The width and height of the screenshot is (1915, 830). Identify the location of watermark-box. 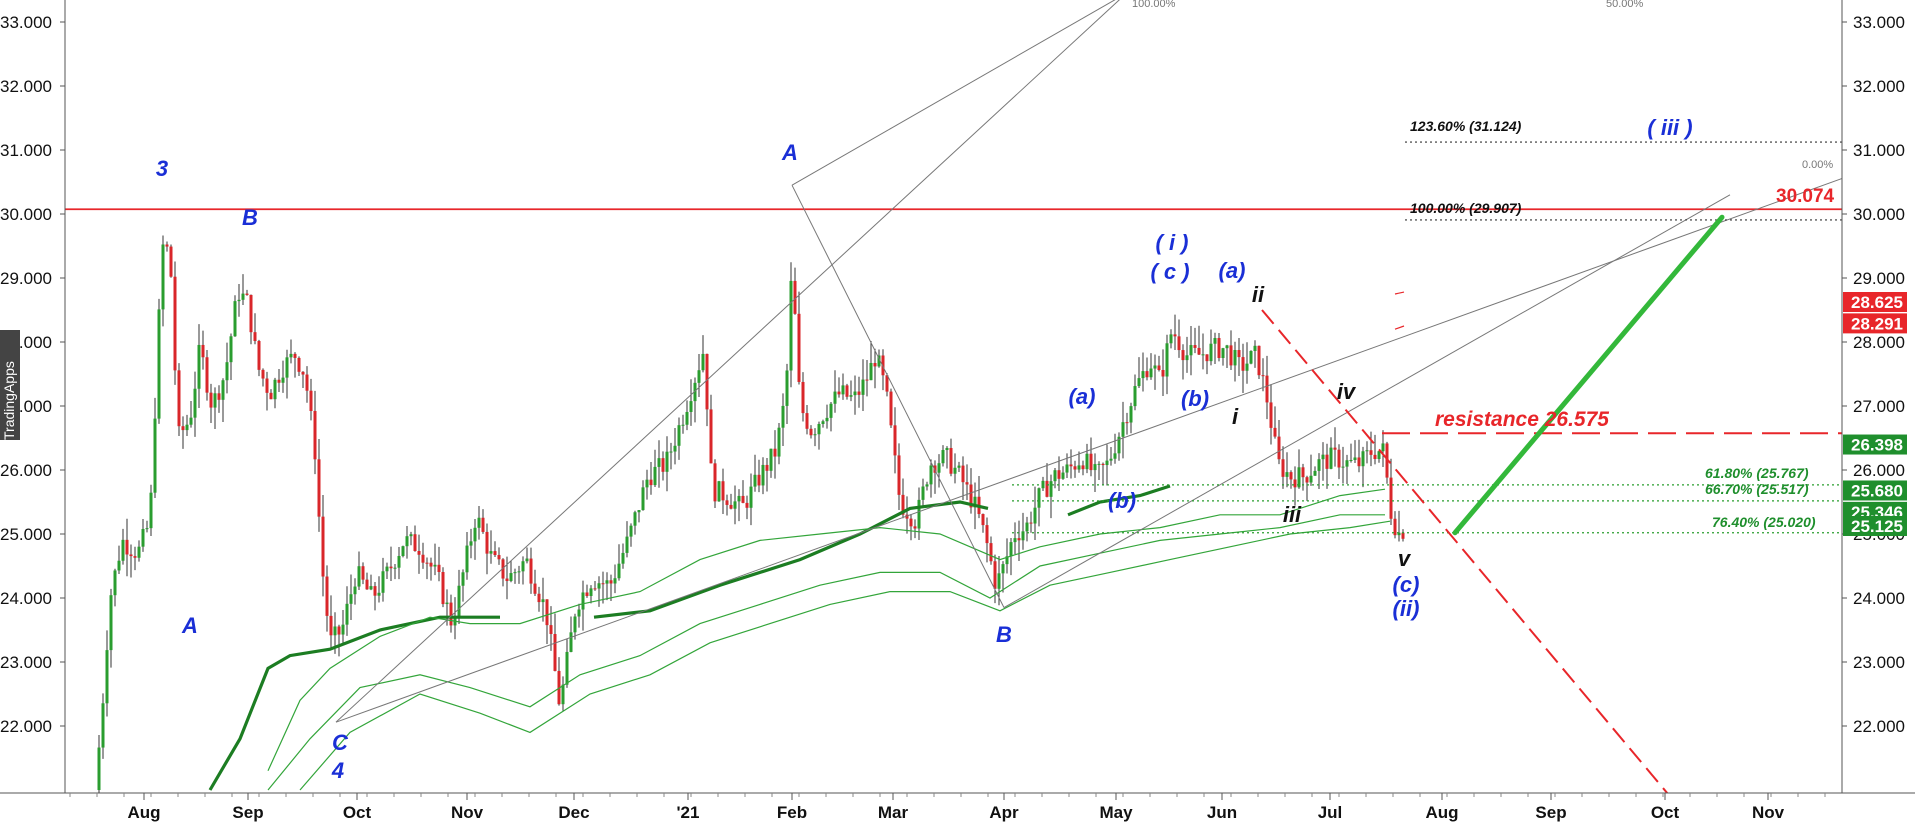
(10, 385).